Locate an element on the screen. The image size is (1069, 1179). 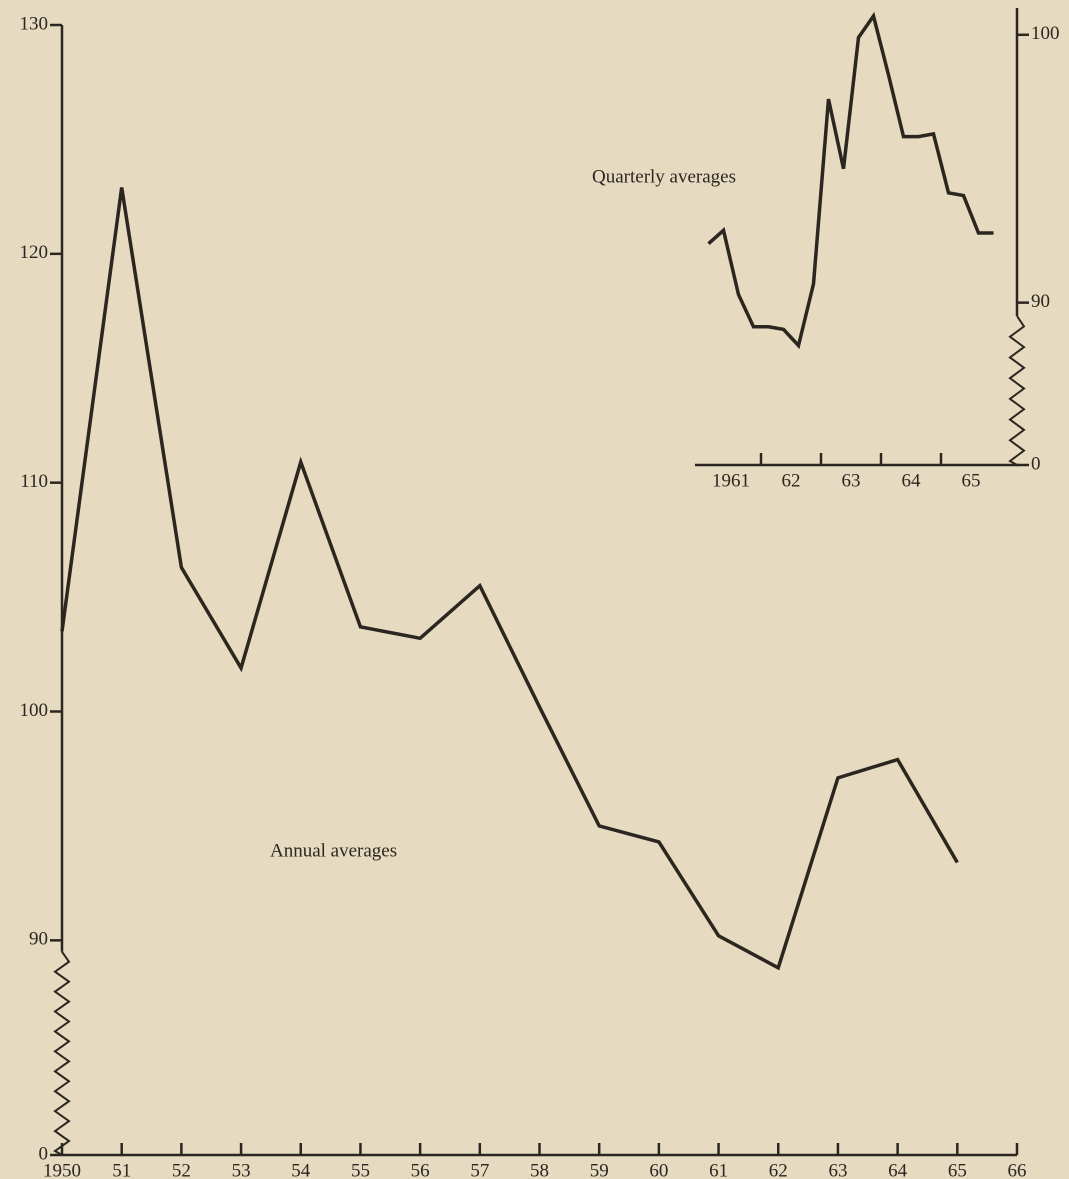
x-tick-label: 61 is located at coordinates (718, 1169).